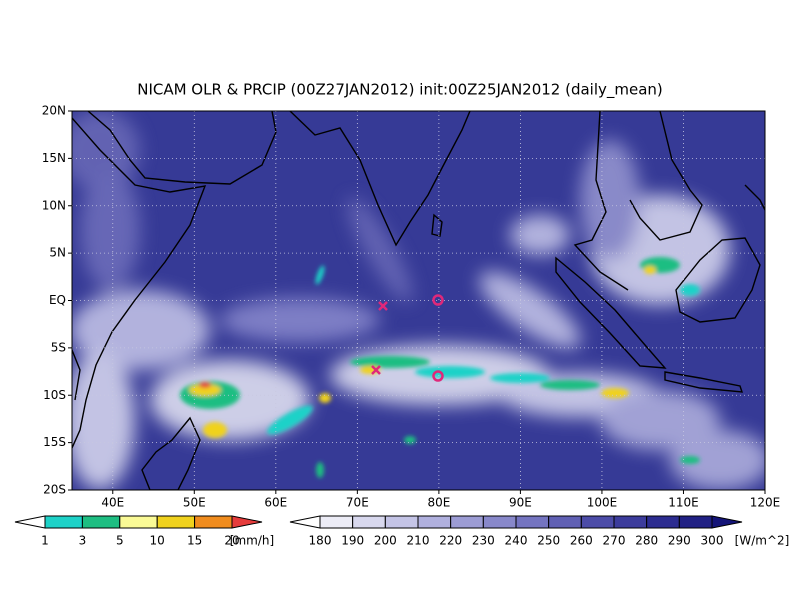 The image size is (800, 600). Describe the element at coordinates (352, 541) in the screenshot. I see `colorbar-label: 190` at that location.